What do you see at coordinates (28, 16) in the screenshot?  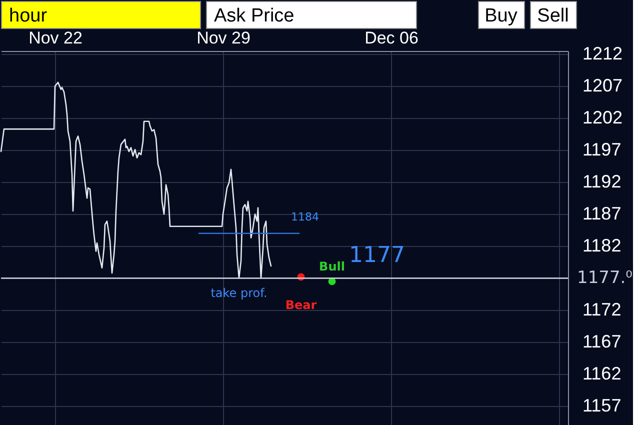 I see `text: hour` at bounding box center [28, 16].